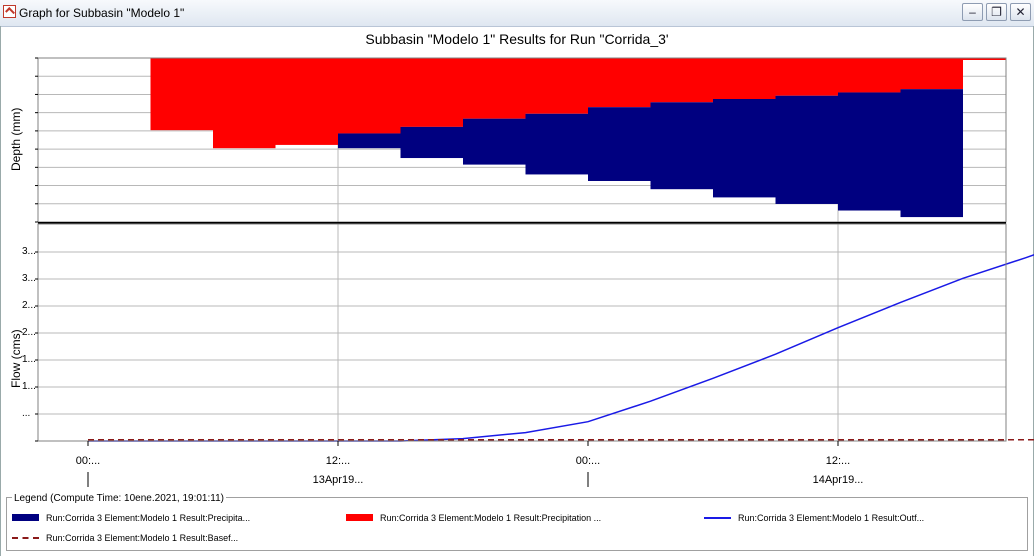 The image size is (1034, 556). I want to click on window-title: Graph for Subbasin "Modelo 1", so click(102, 13).